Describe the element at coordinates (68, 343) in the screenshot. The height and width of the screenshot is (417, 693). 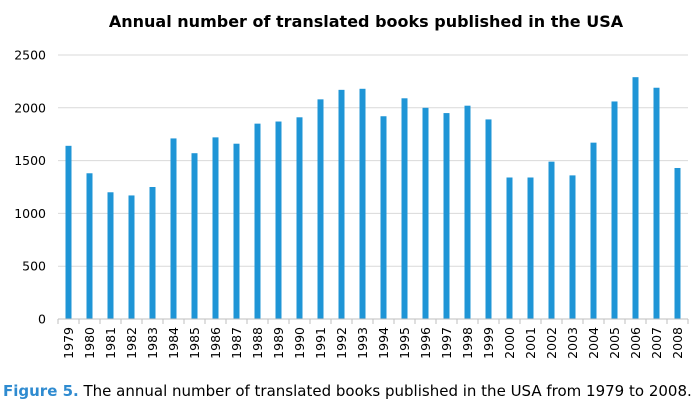
I see `x-tick-label: 1979` at that location.